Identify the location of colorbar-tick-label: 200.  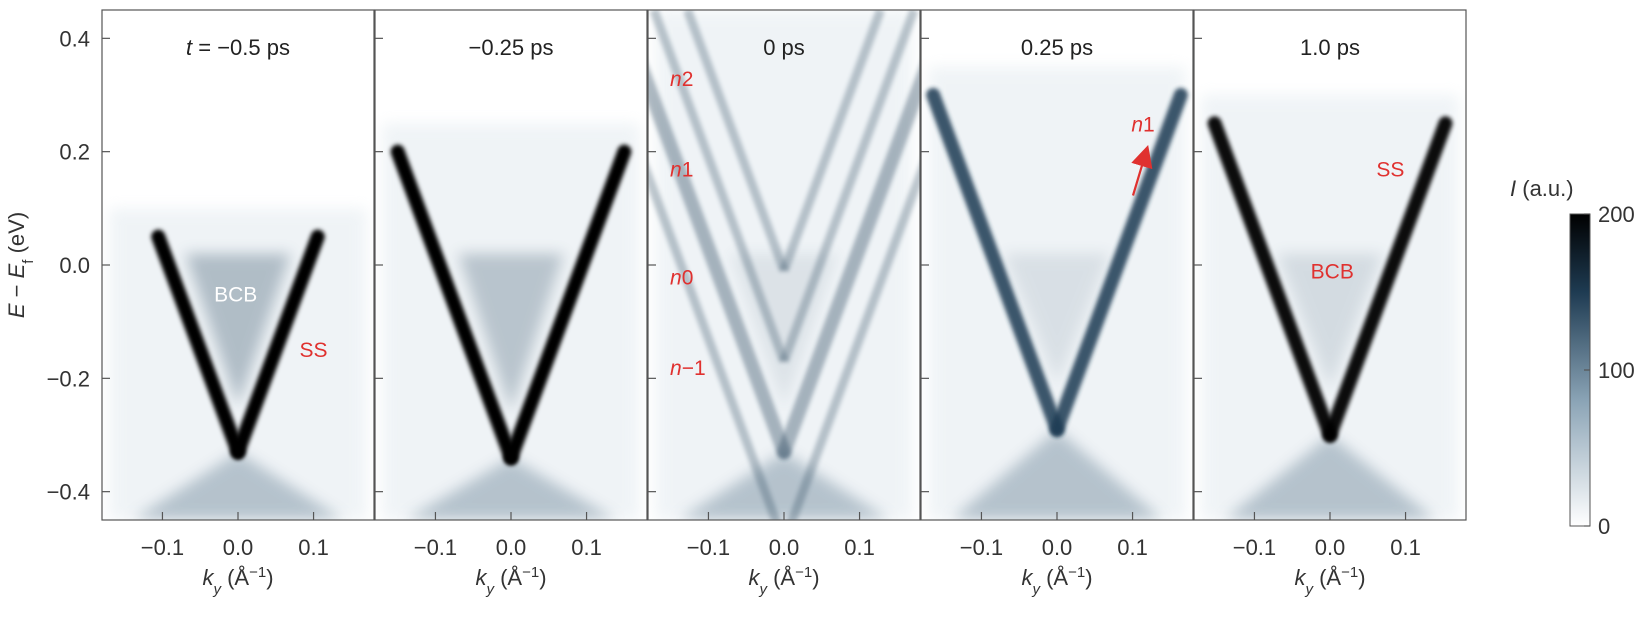
(1616, 214).